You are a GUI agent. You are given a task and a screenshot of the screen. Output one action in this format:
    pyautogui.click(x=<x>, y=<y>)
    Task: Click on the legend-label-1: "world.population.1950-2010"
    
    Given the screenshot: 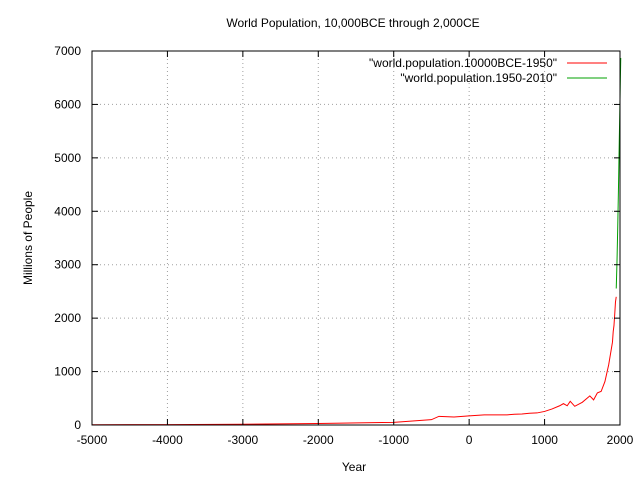 What is the action you would take?
    pyautogui.click(x=478, y=78)
    